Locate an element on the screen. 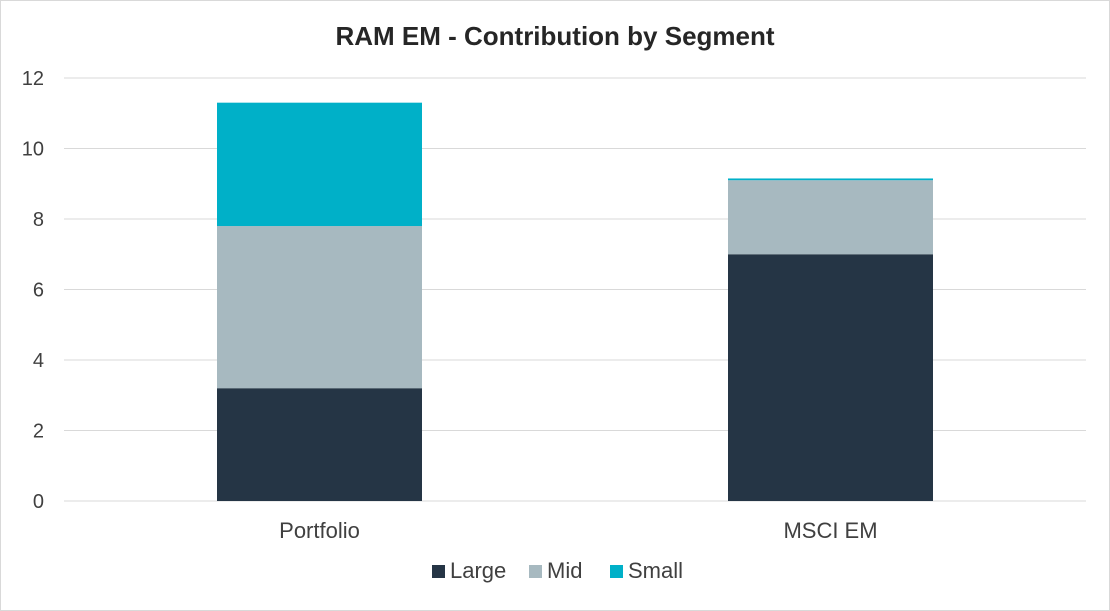 This screenshot has height=611, width=1110. legend-label-mid: Mid is located at coordinates (564, 570).